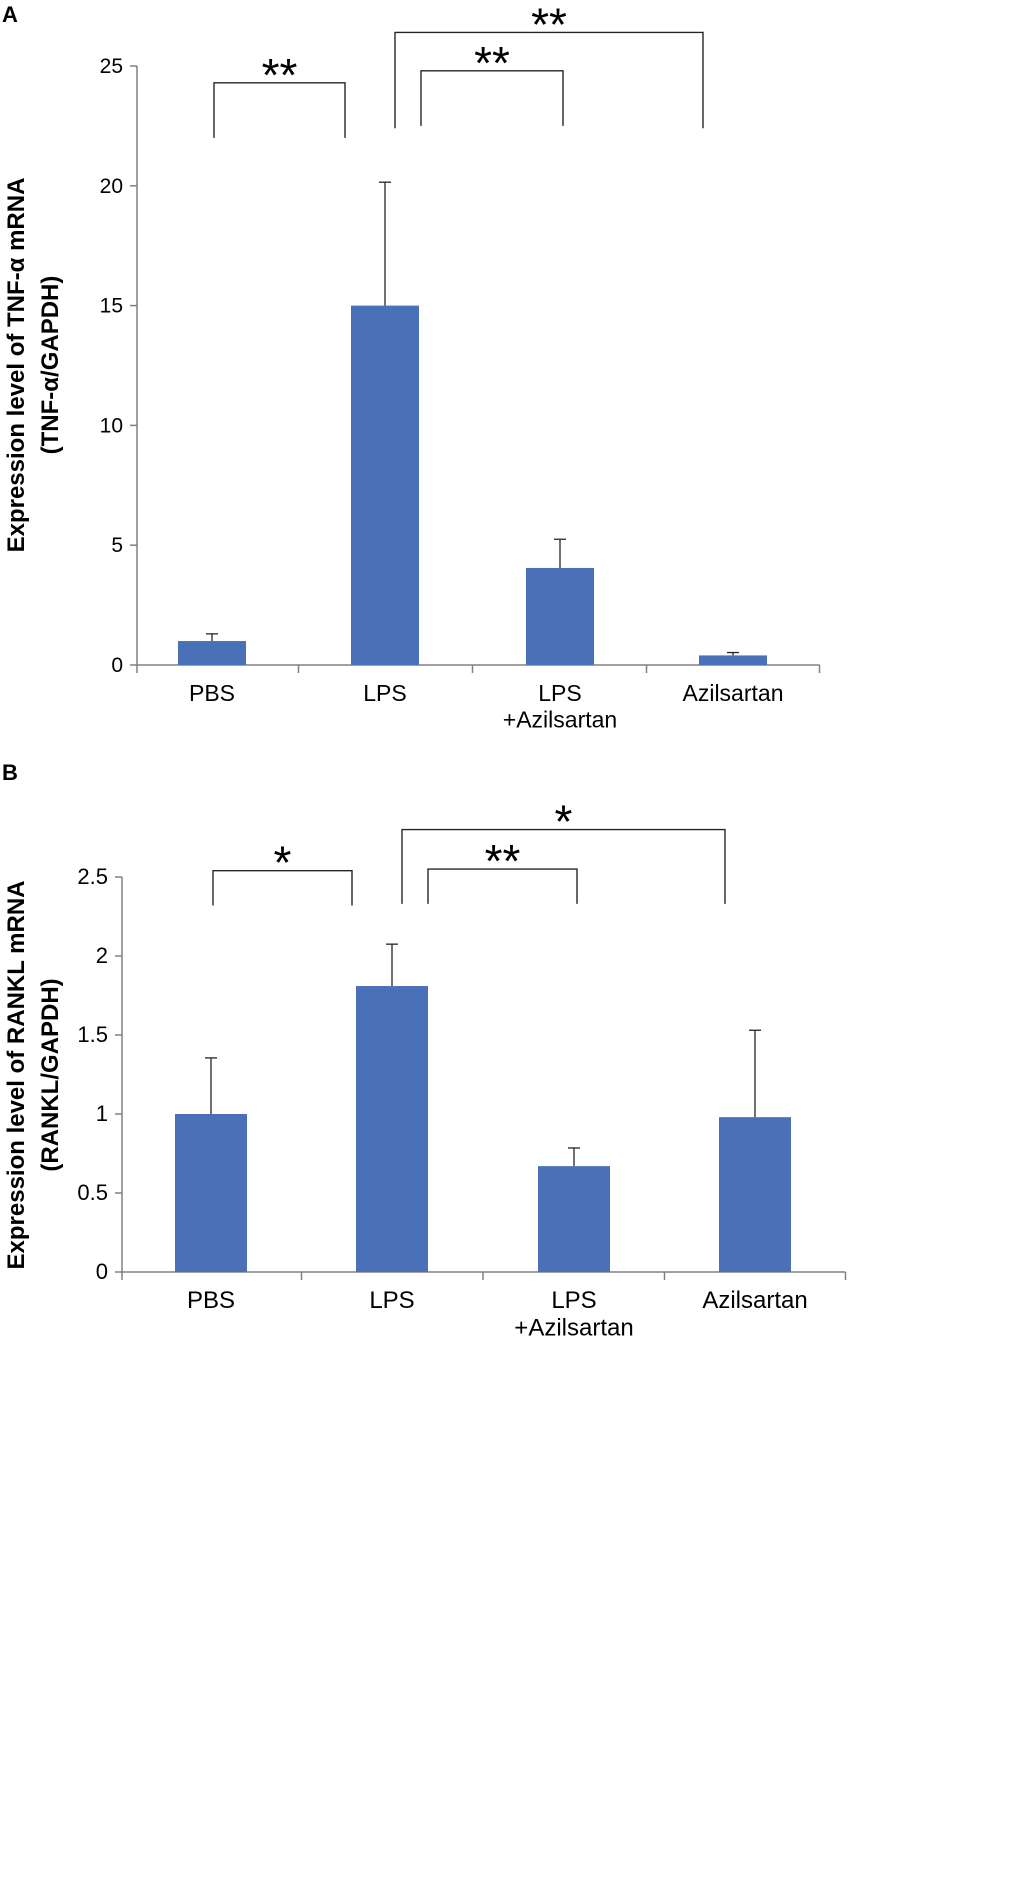  I want to click on panel-label: B, so click(10, 772).